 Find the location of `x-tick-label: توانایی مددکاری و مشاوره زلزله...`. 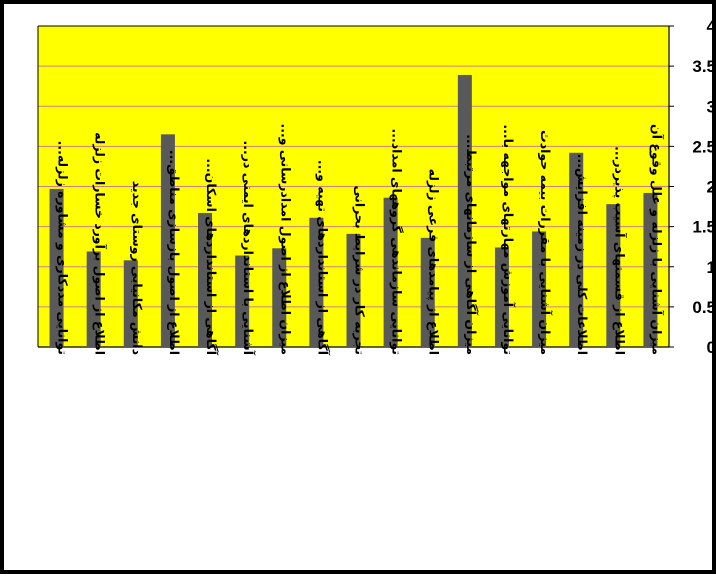

x-tick-label: توانایی مددکاری و مشاوره زلزله... is located at coordinates (63, 248).